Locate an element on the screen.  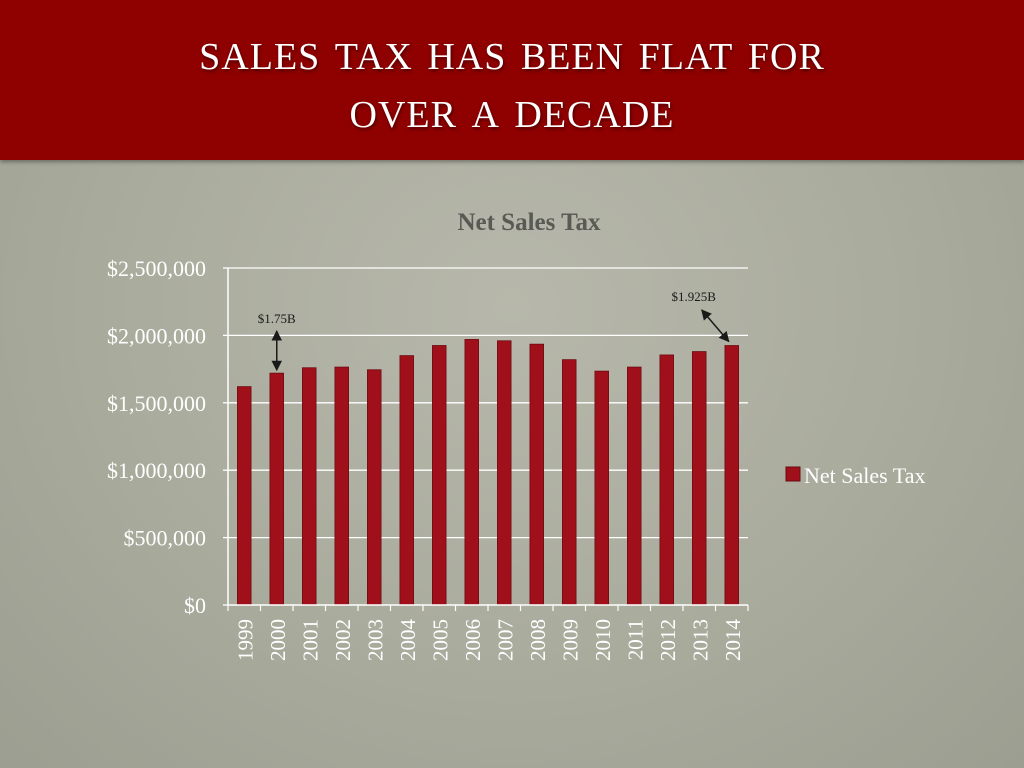
x-tick-label-2014: 2014 is located at coordinates (733, 640).